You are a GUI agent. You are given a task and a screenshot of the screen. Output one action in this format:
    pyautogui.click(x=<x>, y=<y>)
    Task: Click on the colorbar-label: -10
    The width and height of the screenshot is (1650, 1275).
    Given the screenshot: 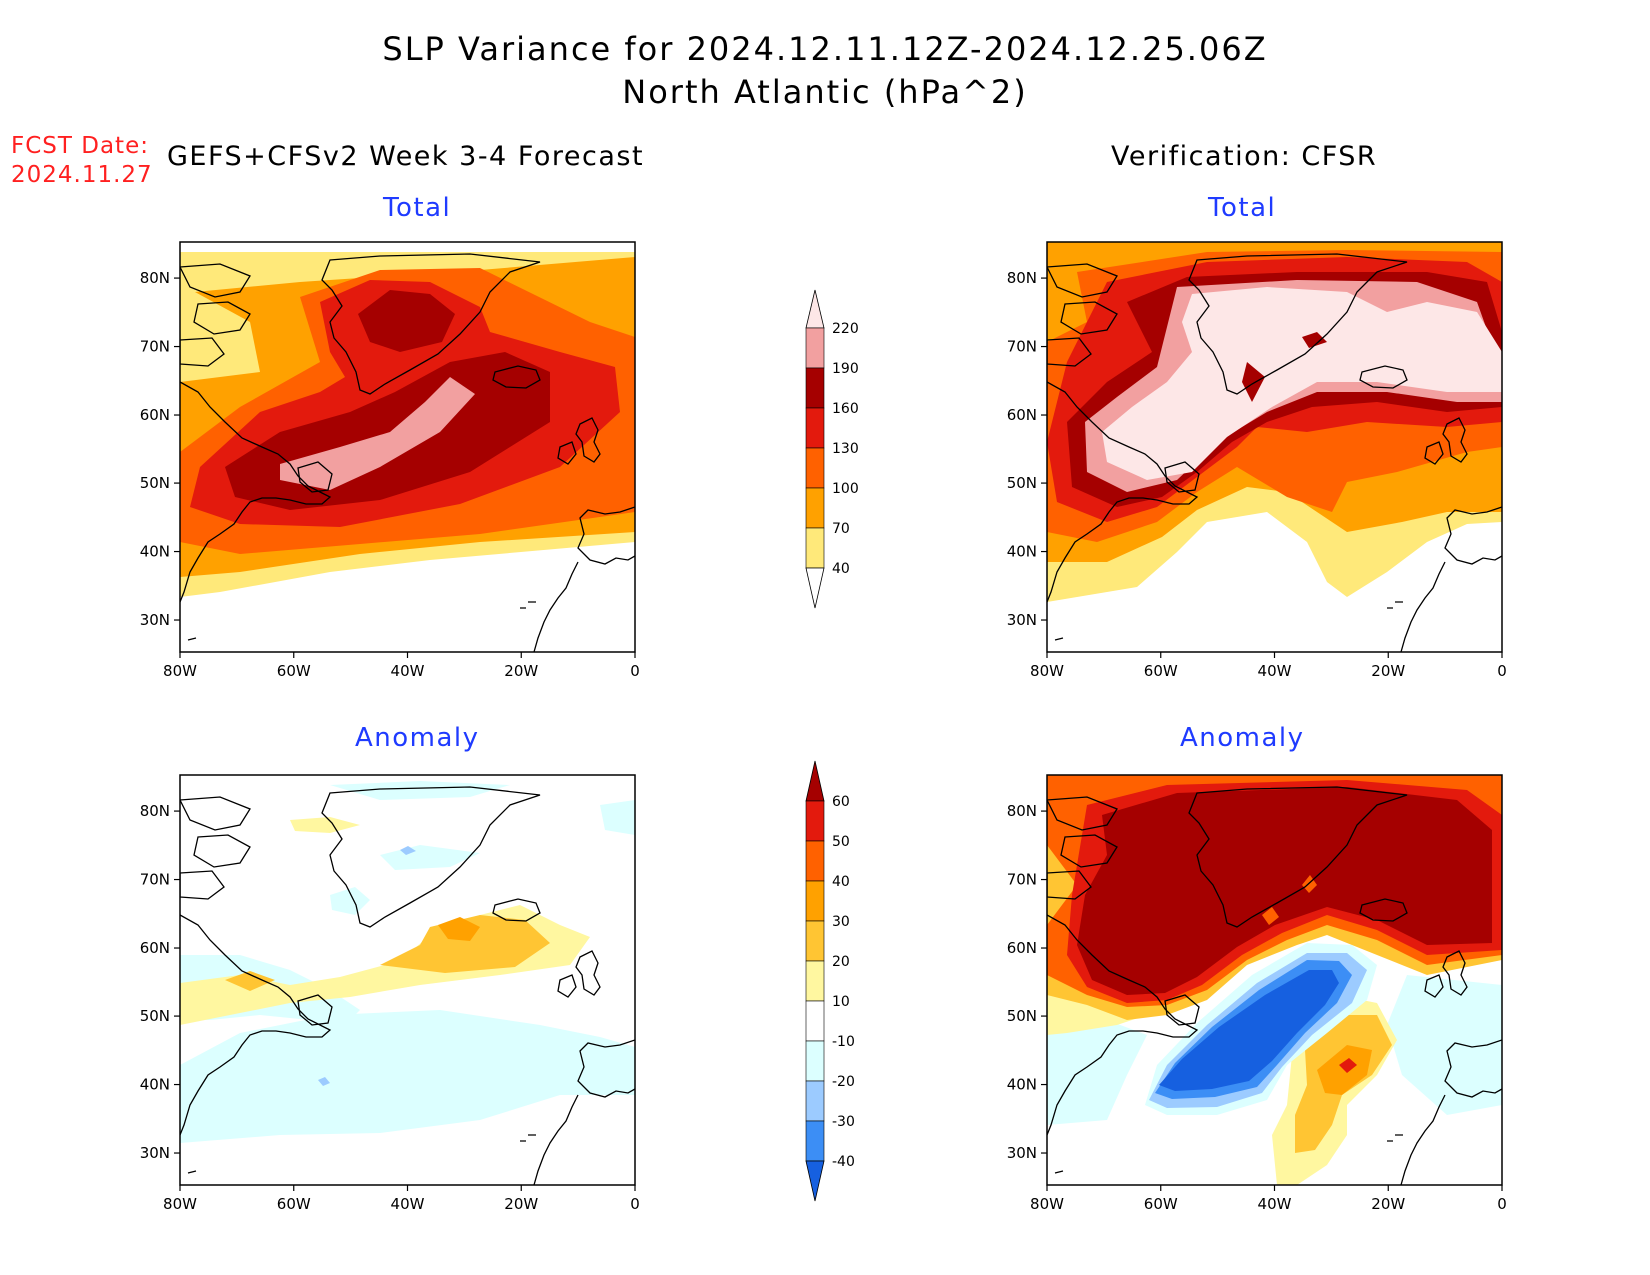 What is the action you would take?
    pyautogui.click(x=843, y=1042)
    